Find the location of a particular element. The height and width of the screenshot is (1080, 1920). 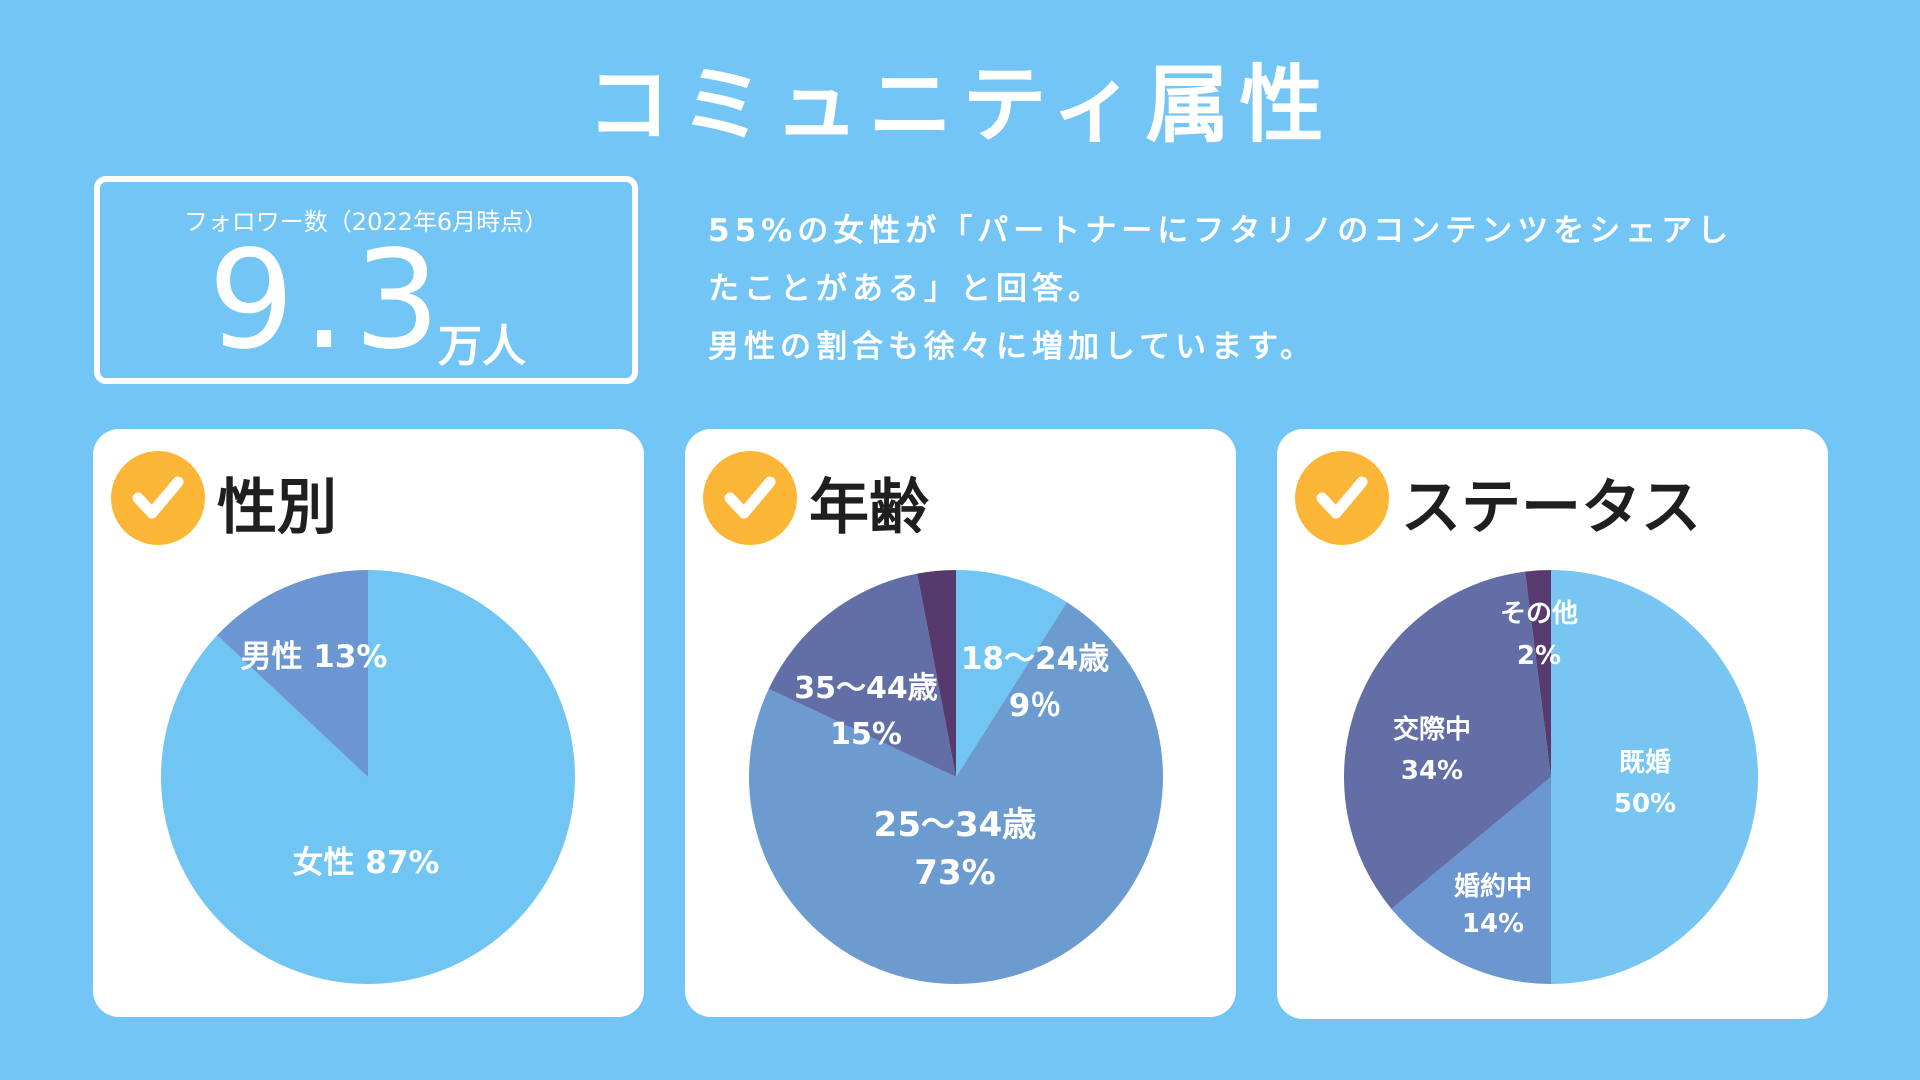

card-title-age: 年齢 is located at coordinates (869, 508).